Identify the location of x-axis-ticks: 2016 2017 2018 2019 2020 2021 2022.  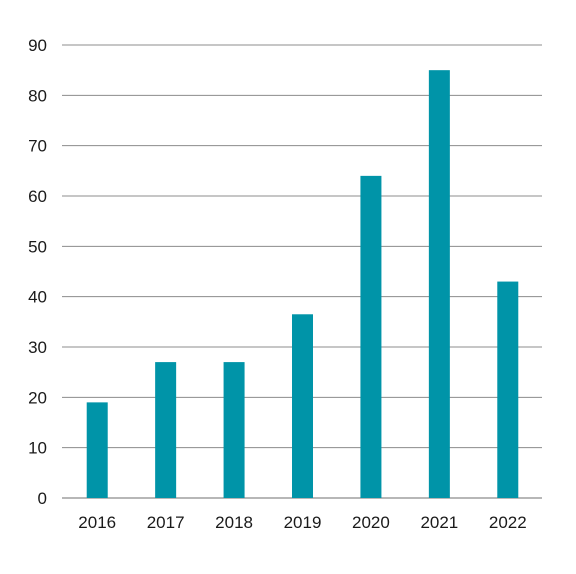
(302, 522).